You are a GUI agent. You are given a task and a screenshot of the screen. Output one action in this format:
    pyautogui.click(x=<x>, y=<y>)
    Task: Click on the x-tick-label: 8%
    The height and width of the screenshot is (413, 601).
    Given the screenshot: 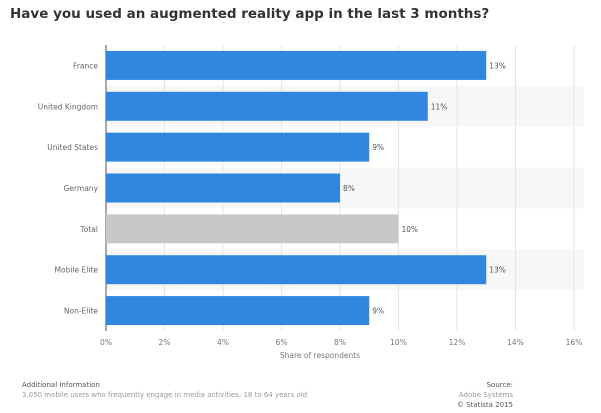 What is the action you would take?
    pyautogui.click(x=340, y=342)
    